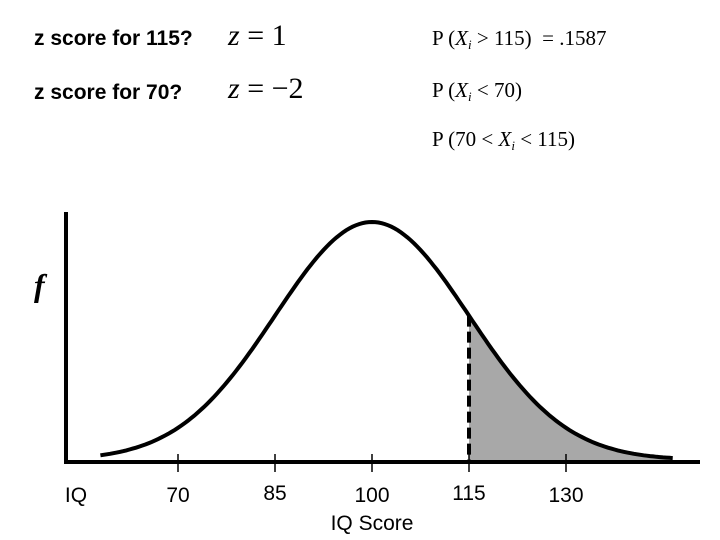 The width and height of the screenshot is (720, 540). Describe the element at coordinates (279, 35) in the screenshot. I see `z-value-115: 1` at that location.